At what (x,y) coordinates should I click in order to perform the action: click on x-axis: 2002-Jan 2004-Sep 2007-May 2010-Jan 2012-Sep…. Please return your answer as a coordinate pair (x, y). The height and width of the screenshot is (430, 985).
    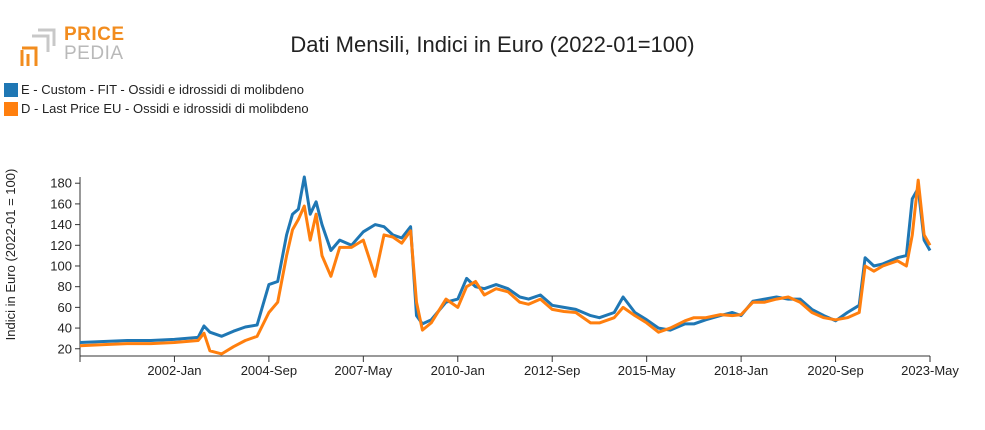
    Looking at the image, I should click on (519, 366).